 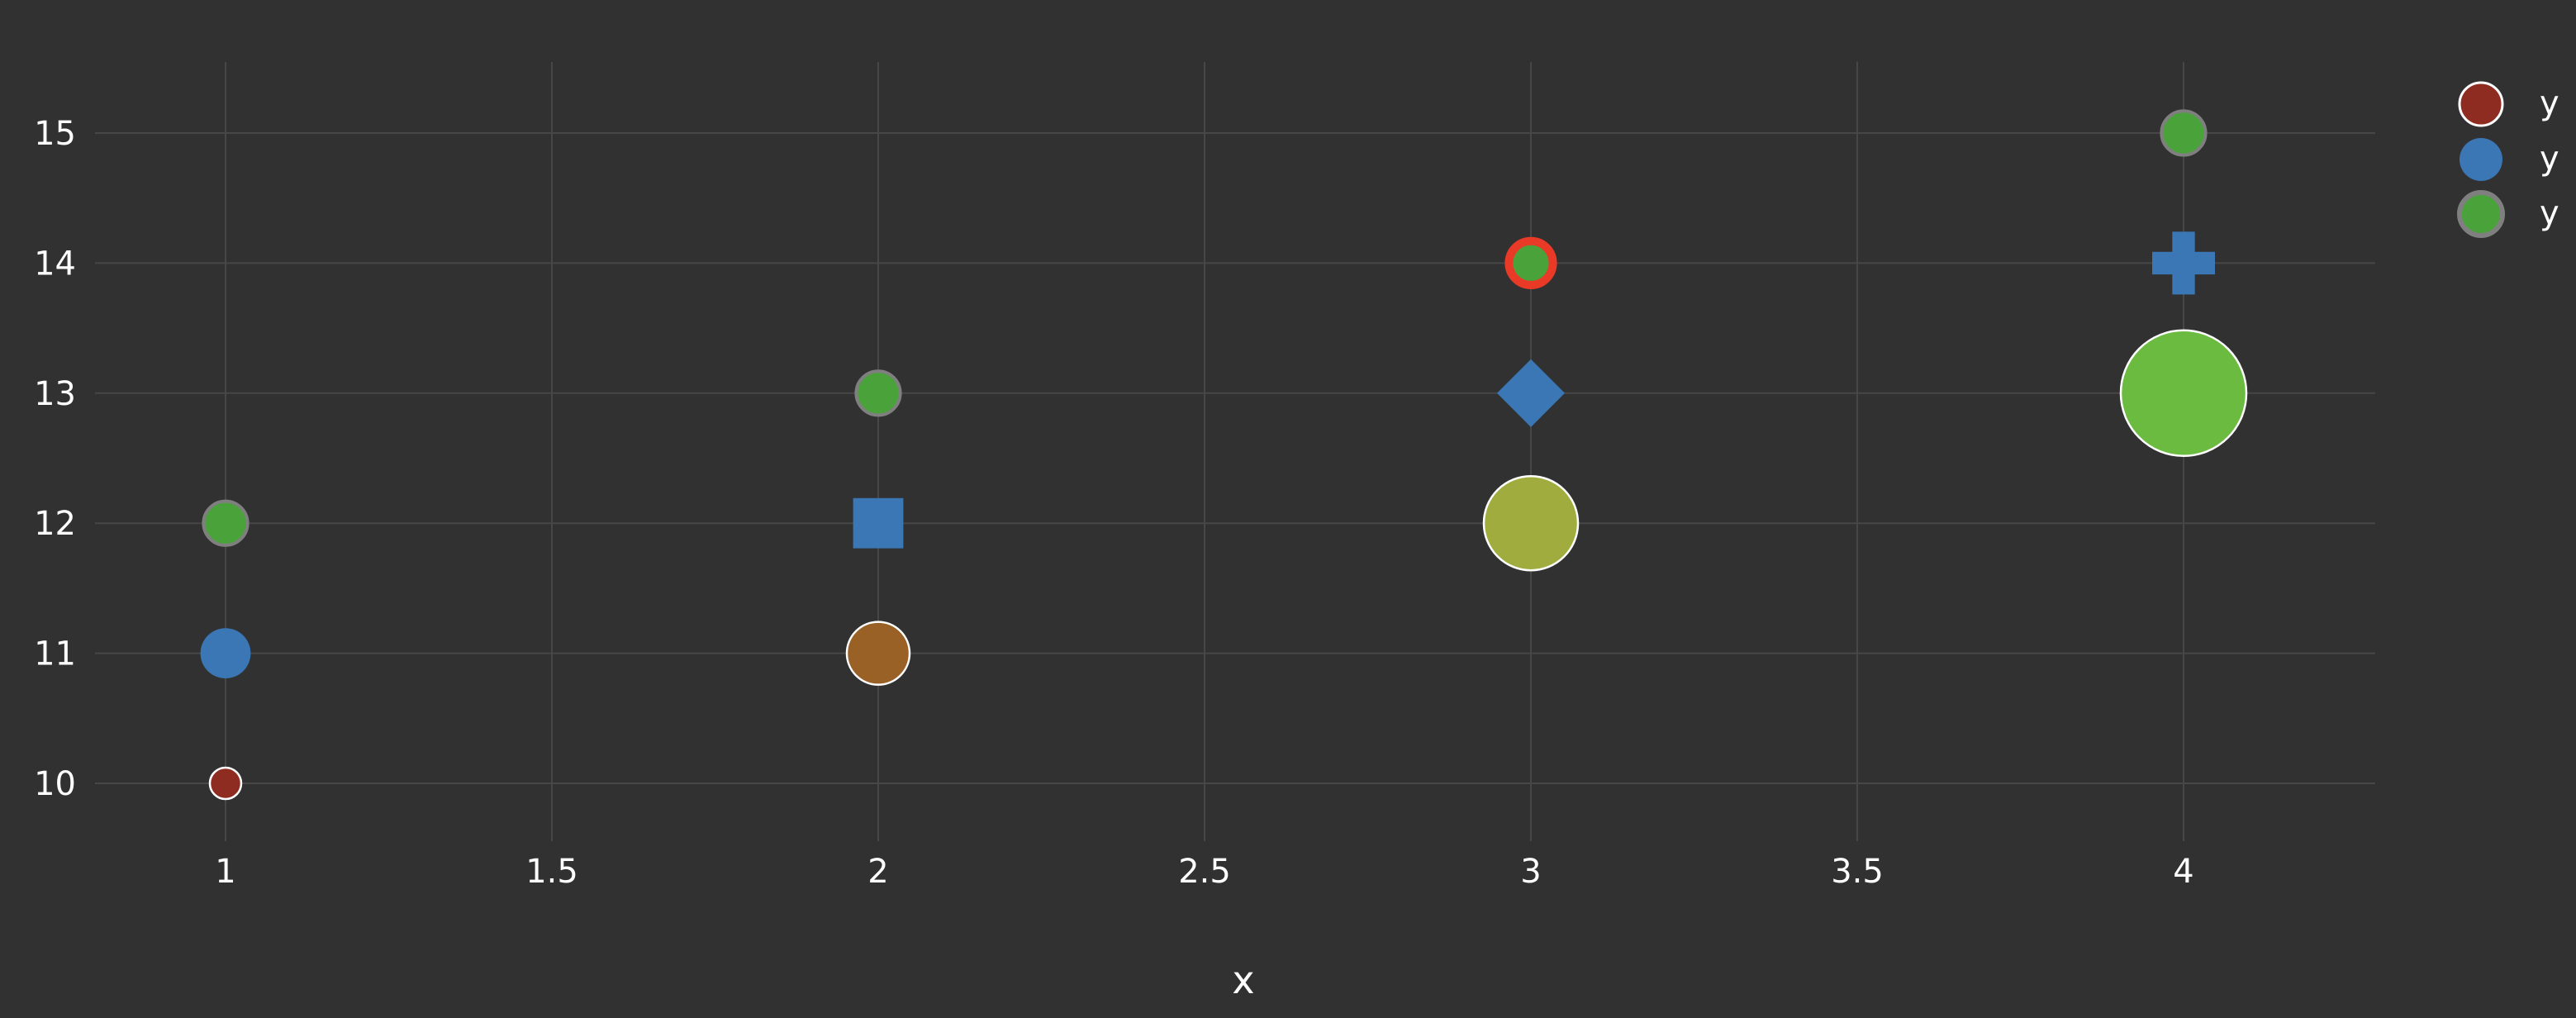 What do you see at coordinates (55, 654) in the screenshot?
I see `y-tick-label: 11` at bounding box center [55, 654].